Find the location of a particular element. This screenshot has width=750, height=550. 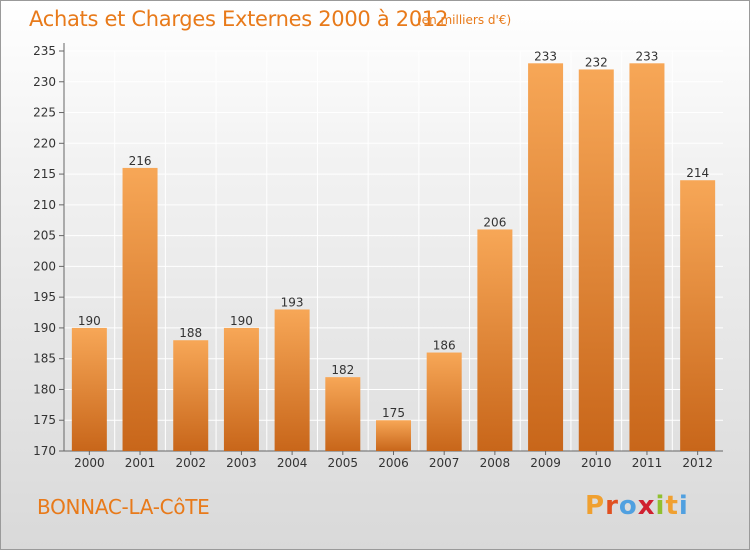

x-tick-label: 2011 is located at coordinates (647, 463).